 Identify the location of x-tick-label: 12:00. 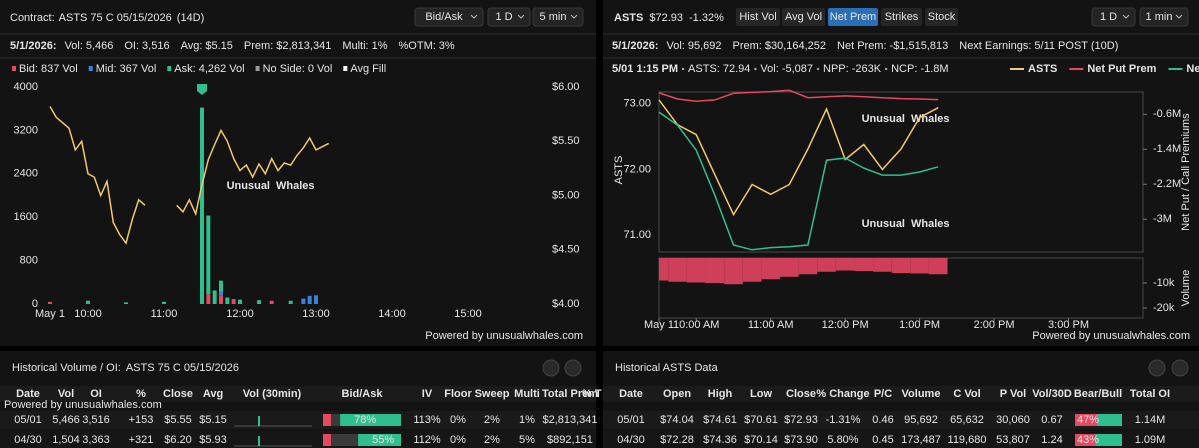
(240, 314).